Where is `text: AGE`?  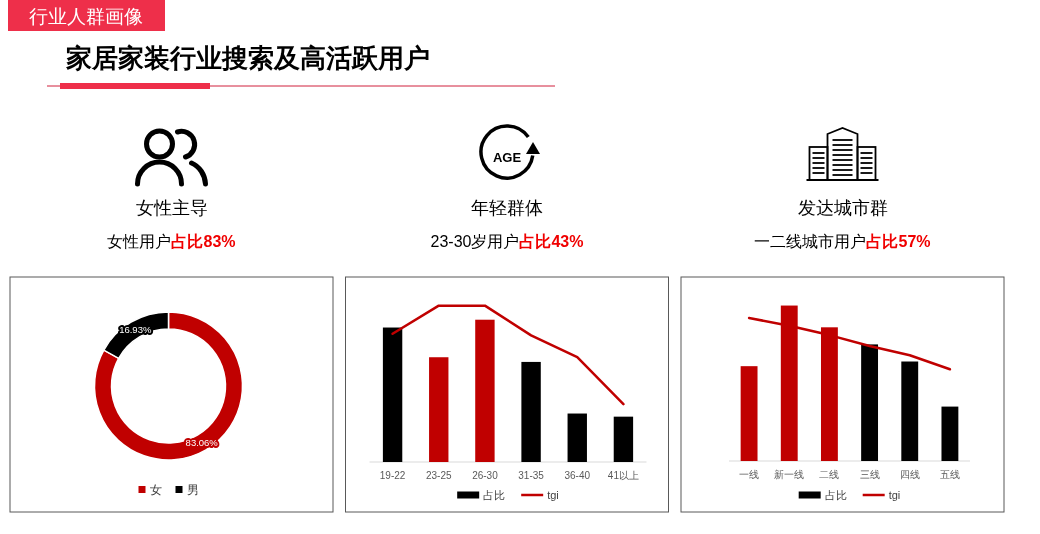 text: AGE is located at coordinates (507, 157).